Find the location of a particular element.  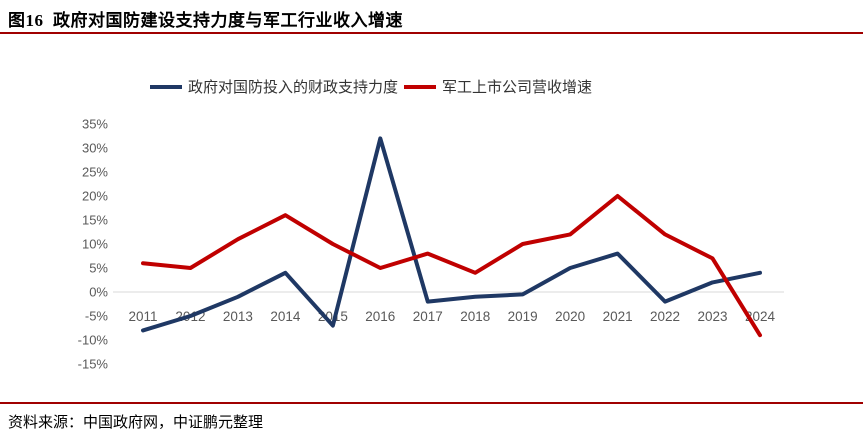

legend-label-revenue-growth: 军工上市公司营收增速 is located at coordinates (517, 87).